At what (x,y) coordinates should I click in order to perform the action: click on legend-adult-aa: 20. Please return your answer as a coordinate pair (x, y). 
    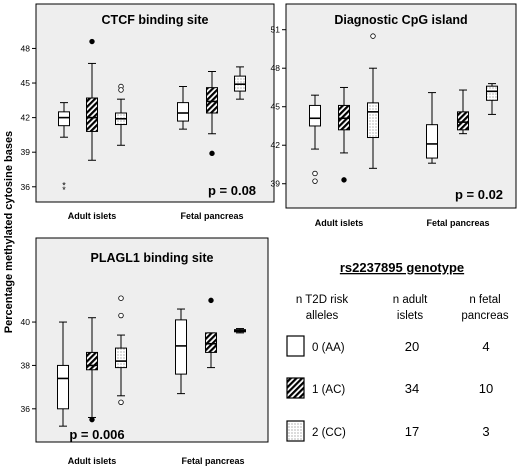
    Looking at the image, I should click on (412, 346).